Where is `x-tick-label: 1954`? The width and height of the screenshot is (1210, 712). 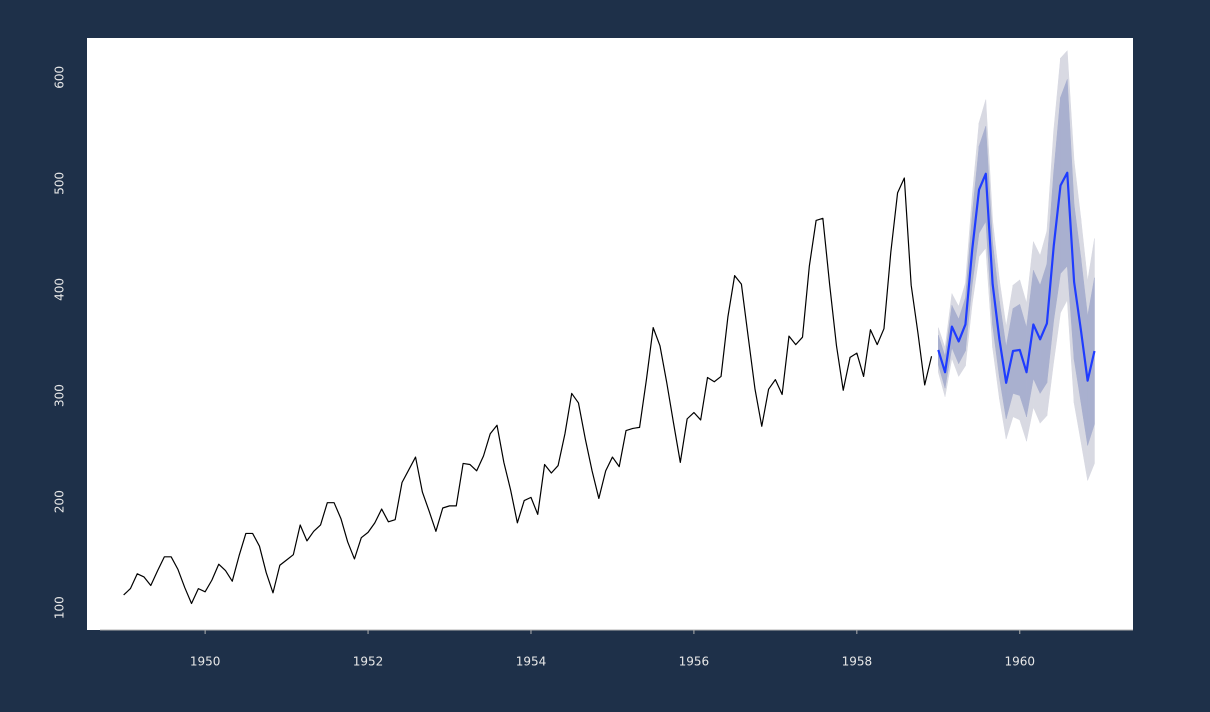
x-tick-label: 1954 is located at coordinates (531, 662).